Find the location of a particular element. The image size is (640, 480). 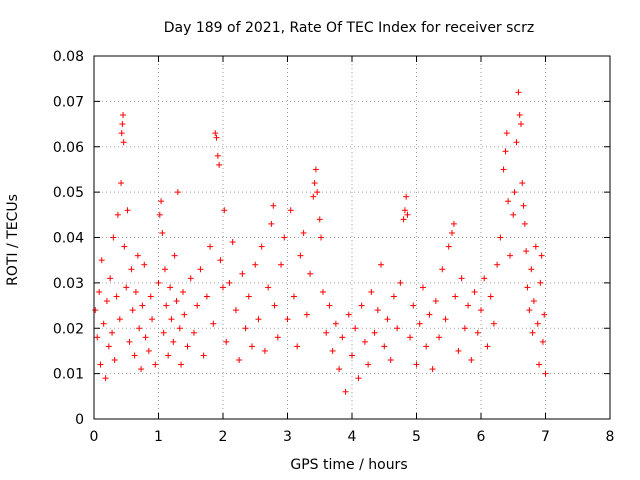

y-tick-label: 0.03 is located at coordinates (68, 284).